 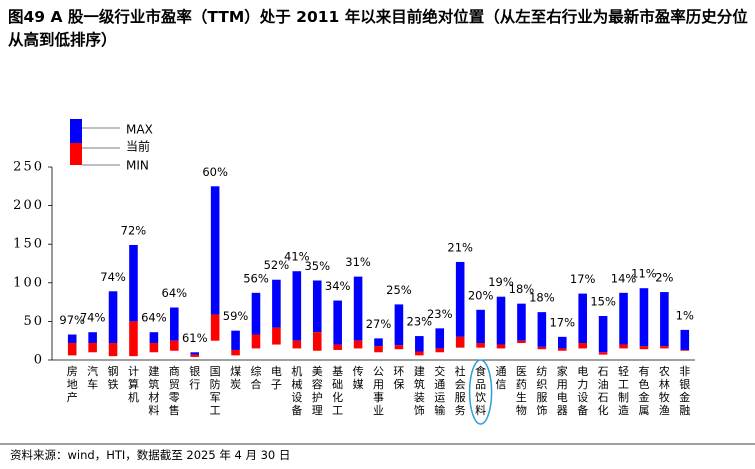 I want to click on x-tick-label: 通信, so click(x=501, y=378).